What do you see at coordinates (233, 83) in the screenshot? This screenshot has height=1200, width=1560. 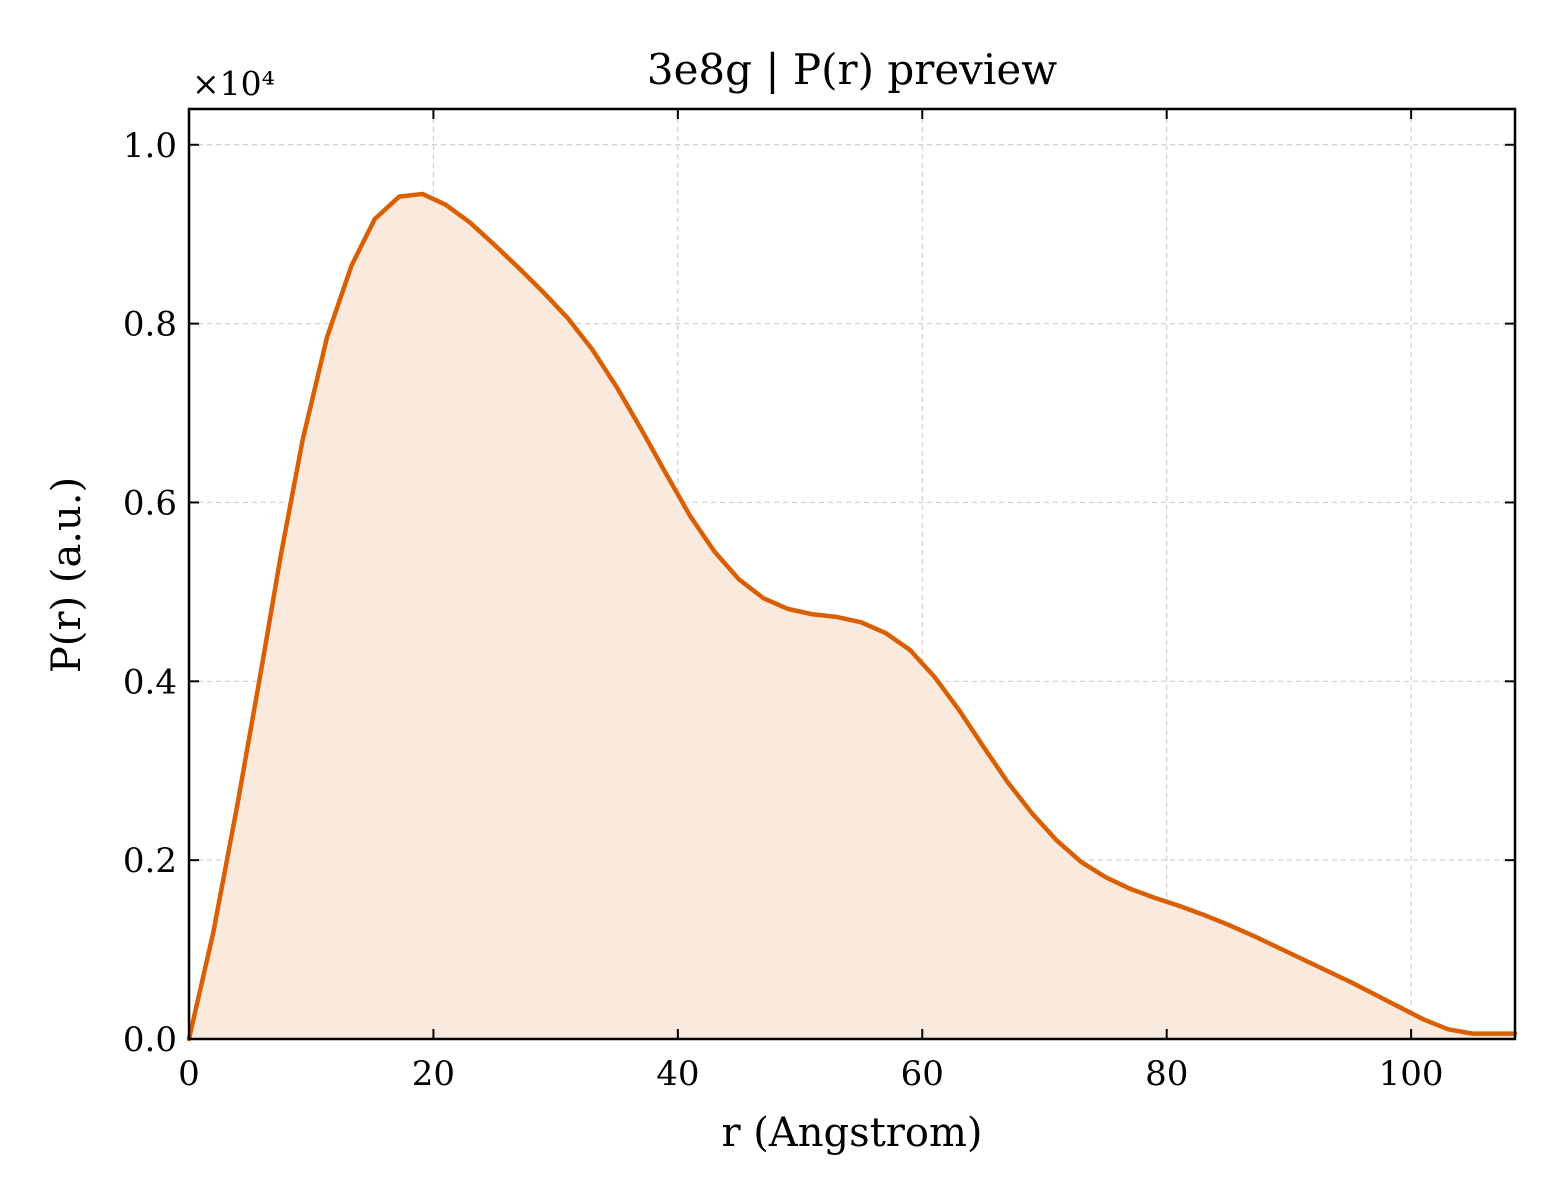 I see `y-axis-multiplier: ×10⁴` at bounding box center [233, 83].